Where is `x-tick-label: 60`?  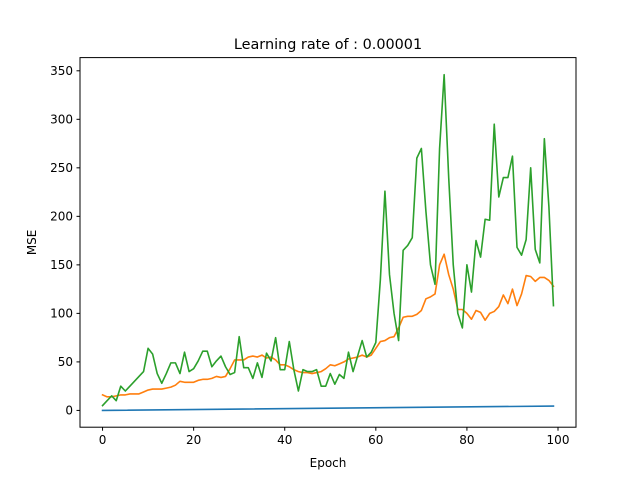
x-tick-label: 60 is located at coordinates (375, 440).